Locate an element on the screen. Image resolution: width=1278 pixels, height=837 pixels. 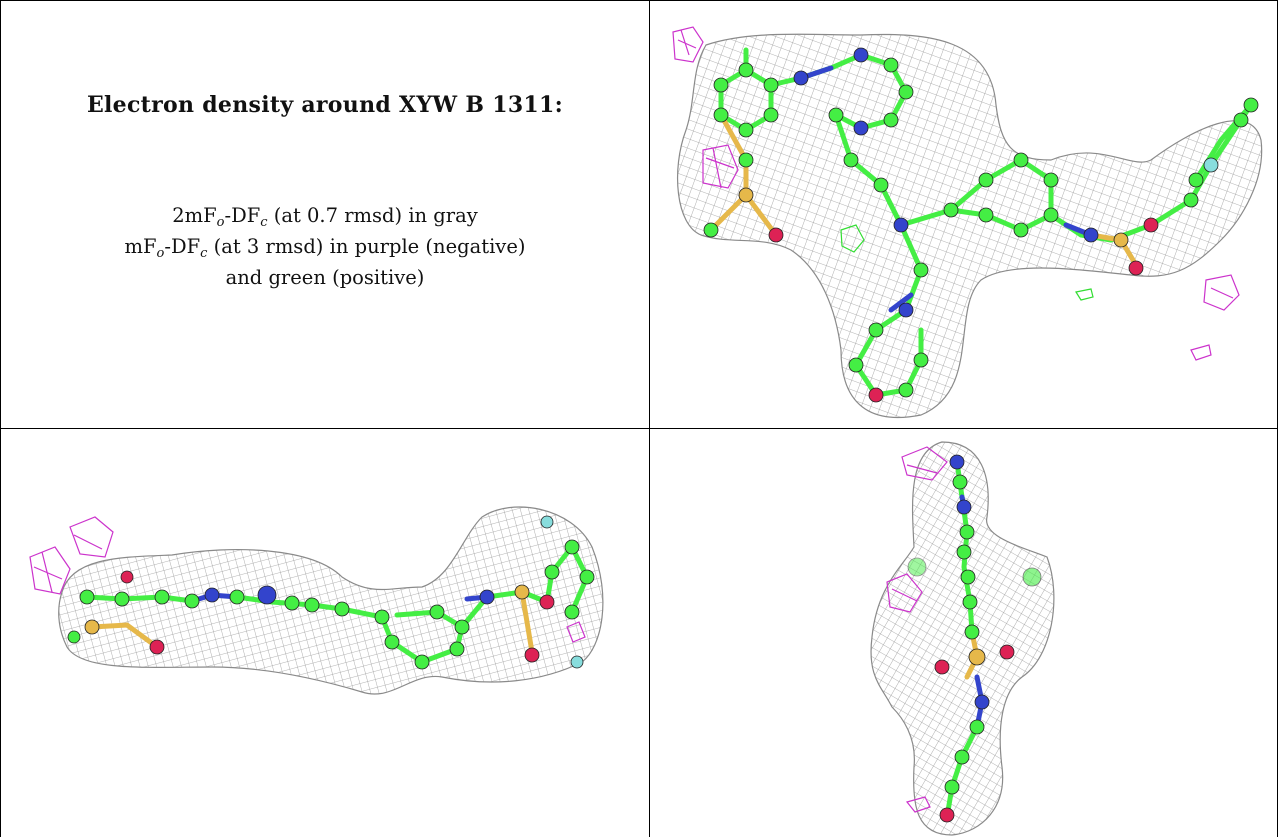
legend-line-fo-fc: mFo-DFc (at 3 rmsd) in purple (negative) is located at coordinates (325, 248).